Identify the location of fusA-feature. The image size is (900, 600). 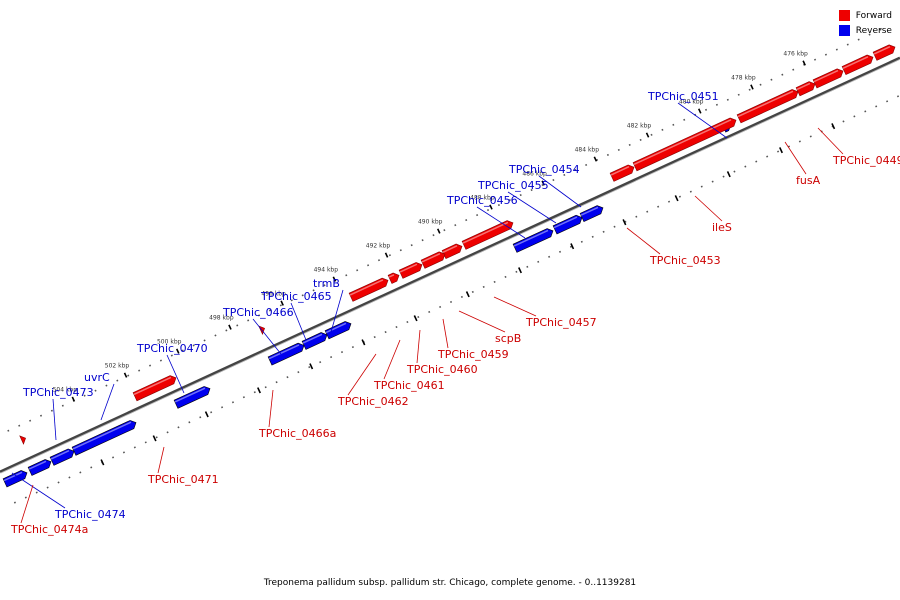
(805, 89).